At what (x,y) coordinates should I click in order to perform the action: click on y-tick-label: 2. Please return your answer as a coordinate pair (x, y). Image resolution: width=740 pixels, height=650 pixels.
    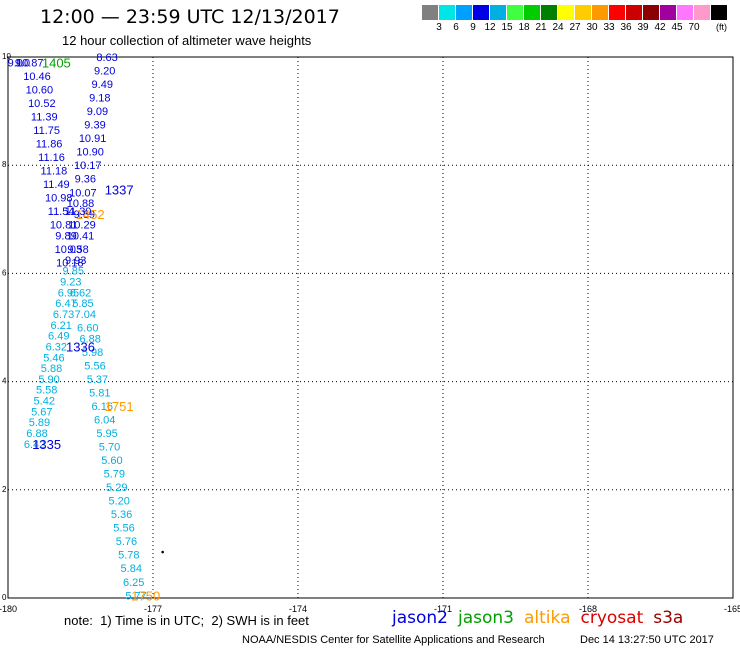
    Looking at the image, I should click on (4, 489).